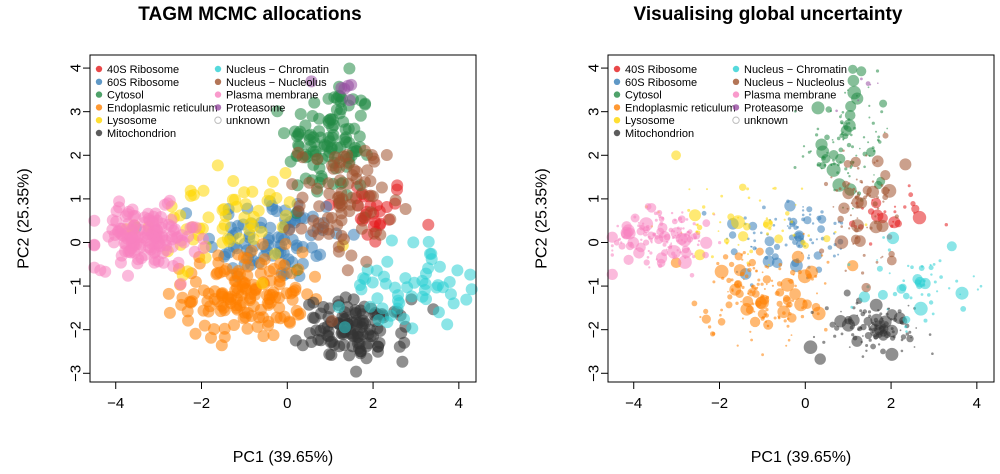  What do you see at coordinates (617, 120) in the screenshot?
I see `legend-swatch` at bounding box center [617, 120].